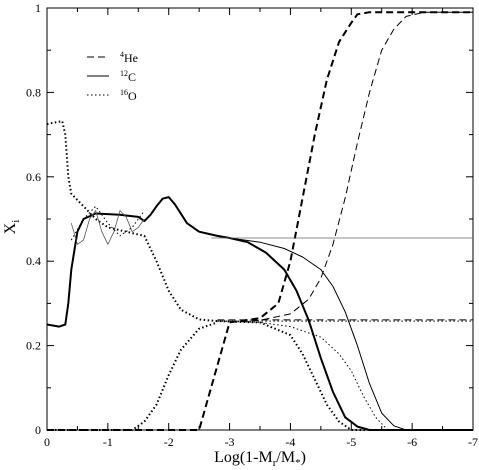 The image size is (479, 470). I want to click on y-tick-label: 0.4, so click(33, 261).